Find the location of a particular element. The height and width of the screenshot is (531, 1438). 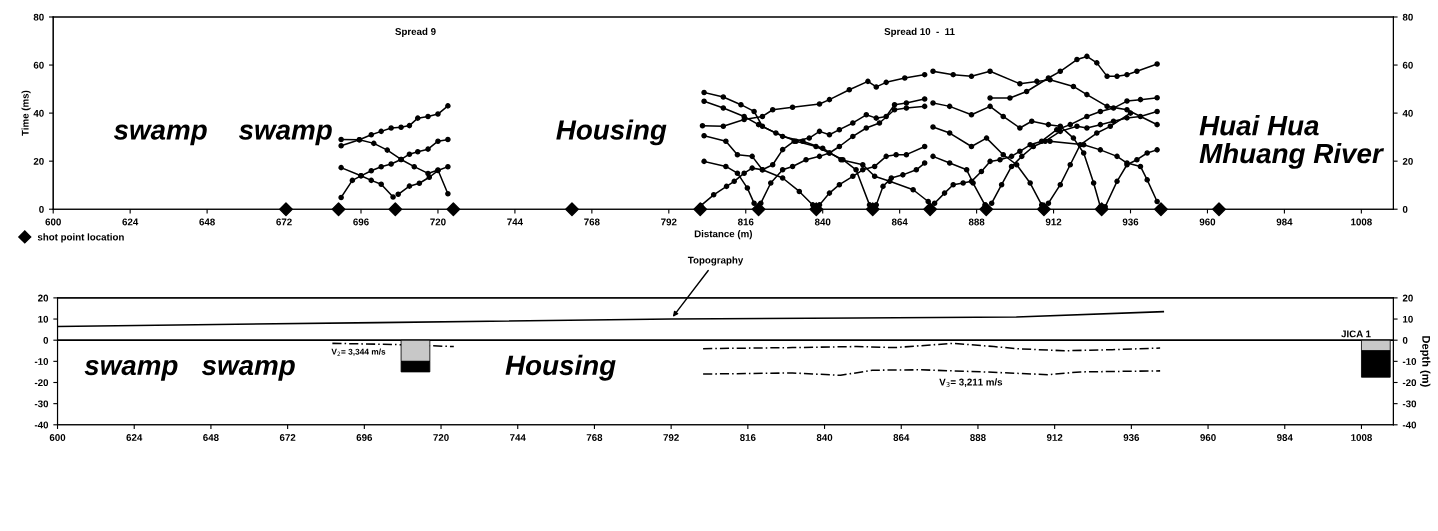

y-axis-title: Time (ms) is located at coordinates (26, 113).